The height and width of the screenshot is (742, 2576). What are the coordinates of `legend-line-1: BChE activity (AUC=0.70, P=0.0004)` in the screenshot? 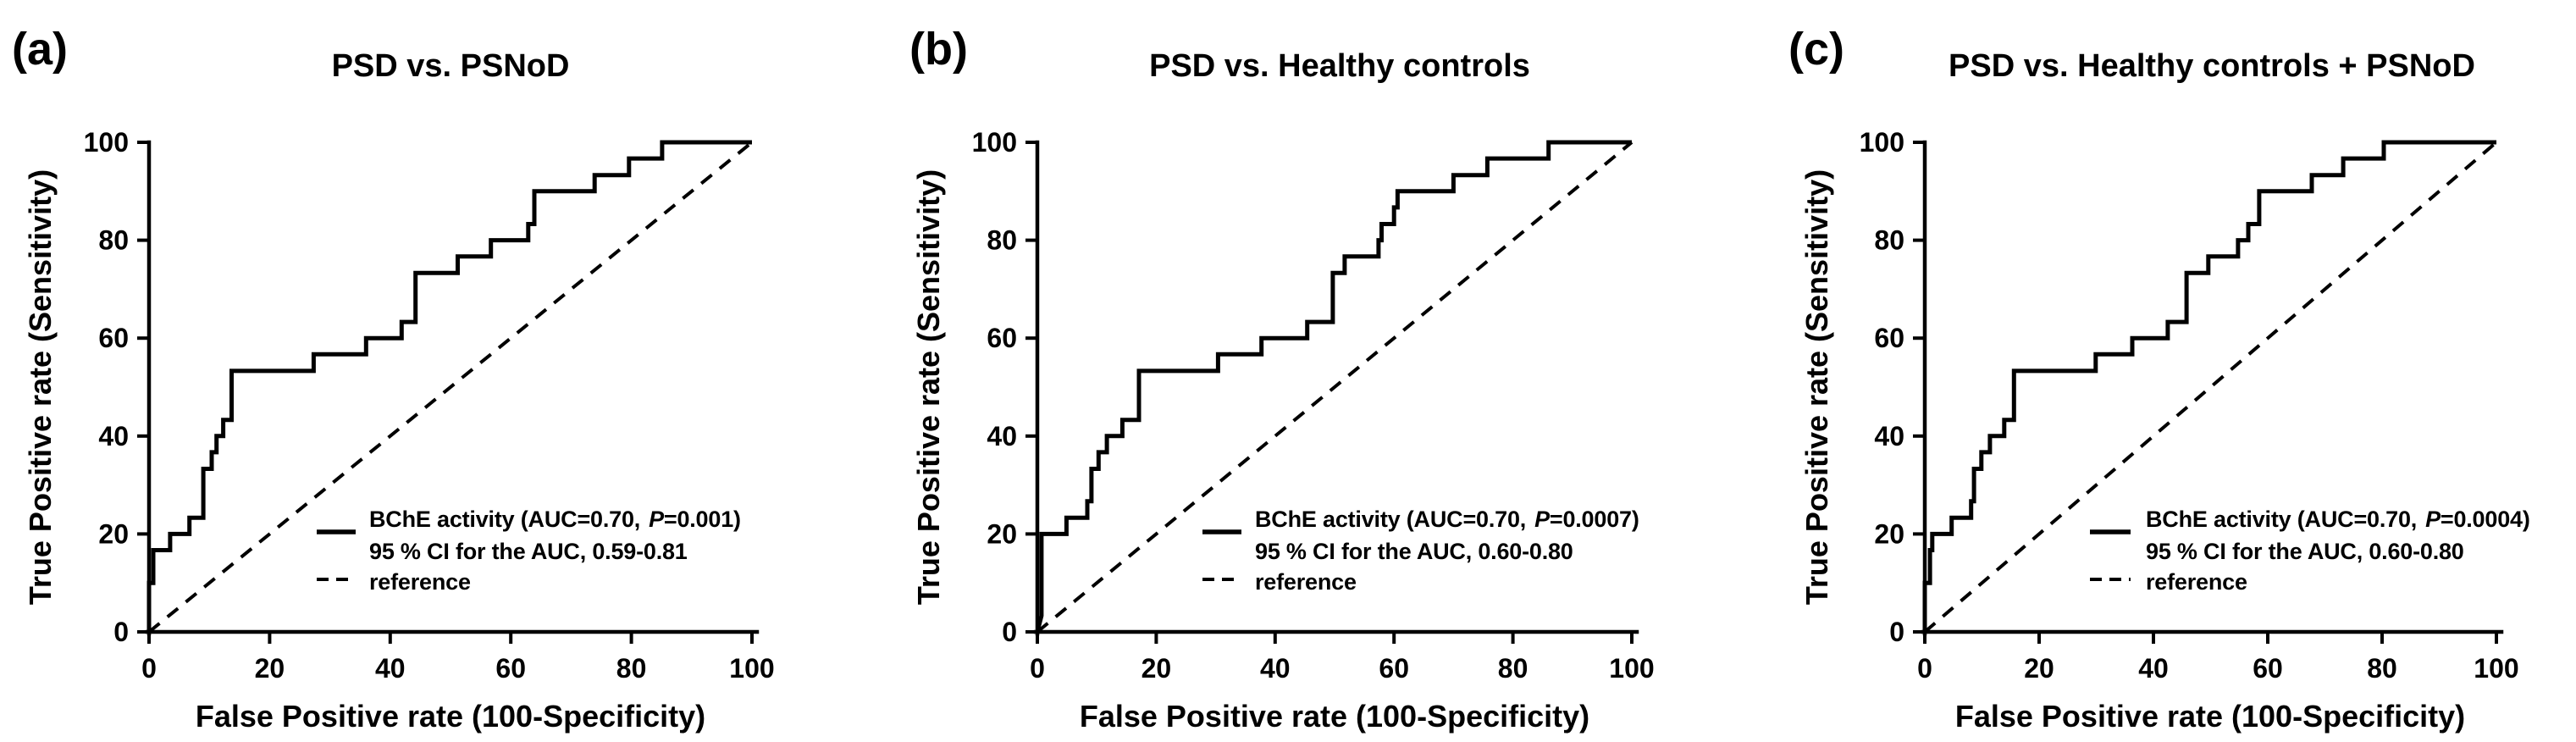 It's located at (2338, 519).